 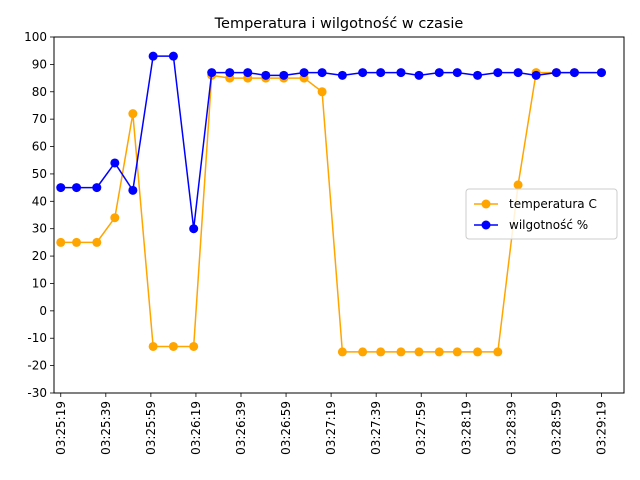 I want to click on legend: temperatura C wilgotność %, so click(x=541, y=214).